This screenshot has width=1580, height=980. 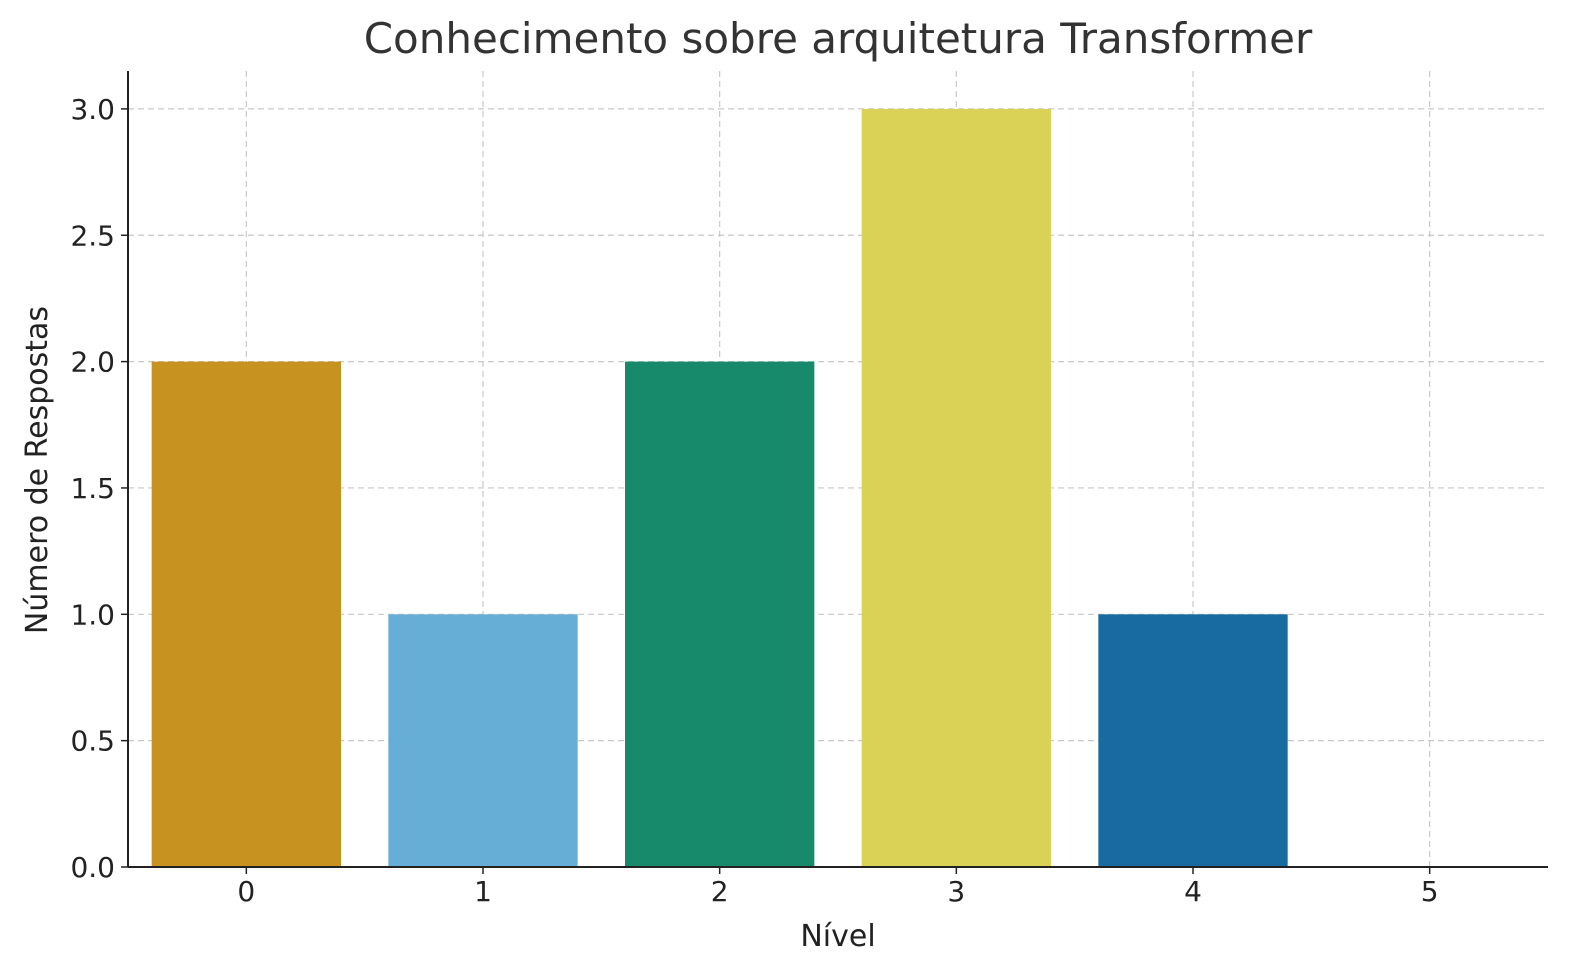 What do you see at coordinates (92, 362) in the screenshot?
I see `y-tick-label: 2.0` at bounding box center [92, 362].